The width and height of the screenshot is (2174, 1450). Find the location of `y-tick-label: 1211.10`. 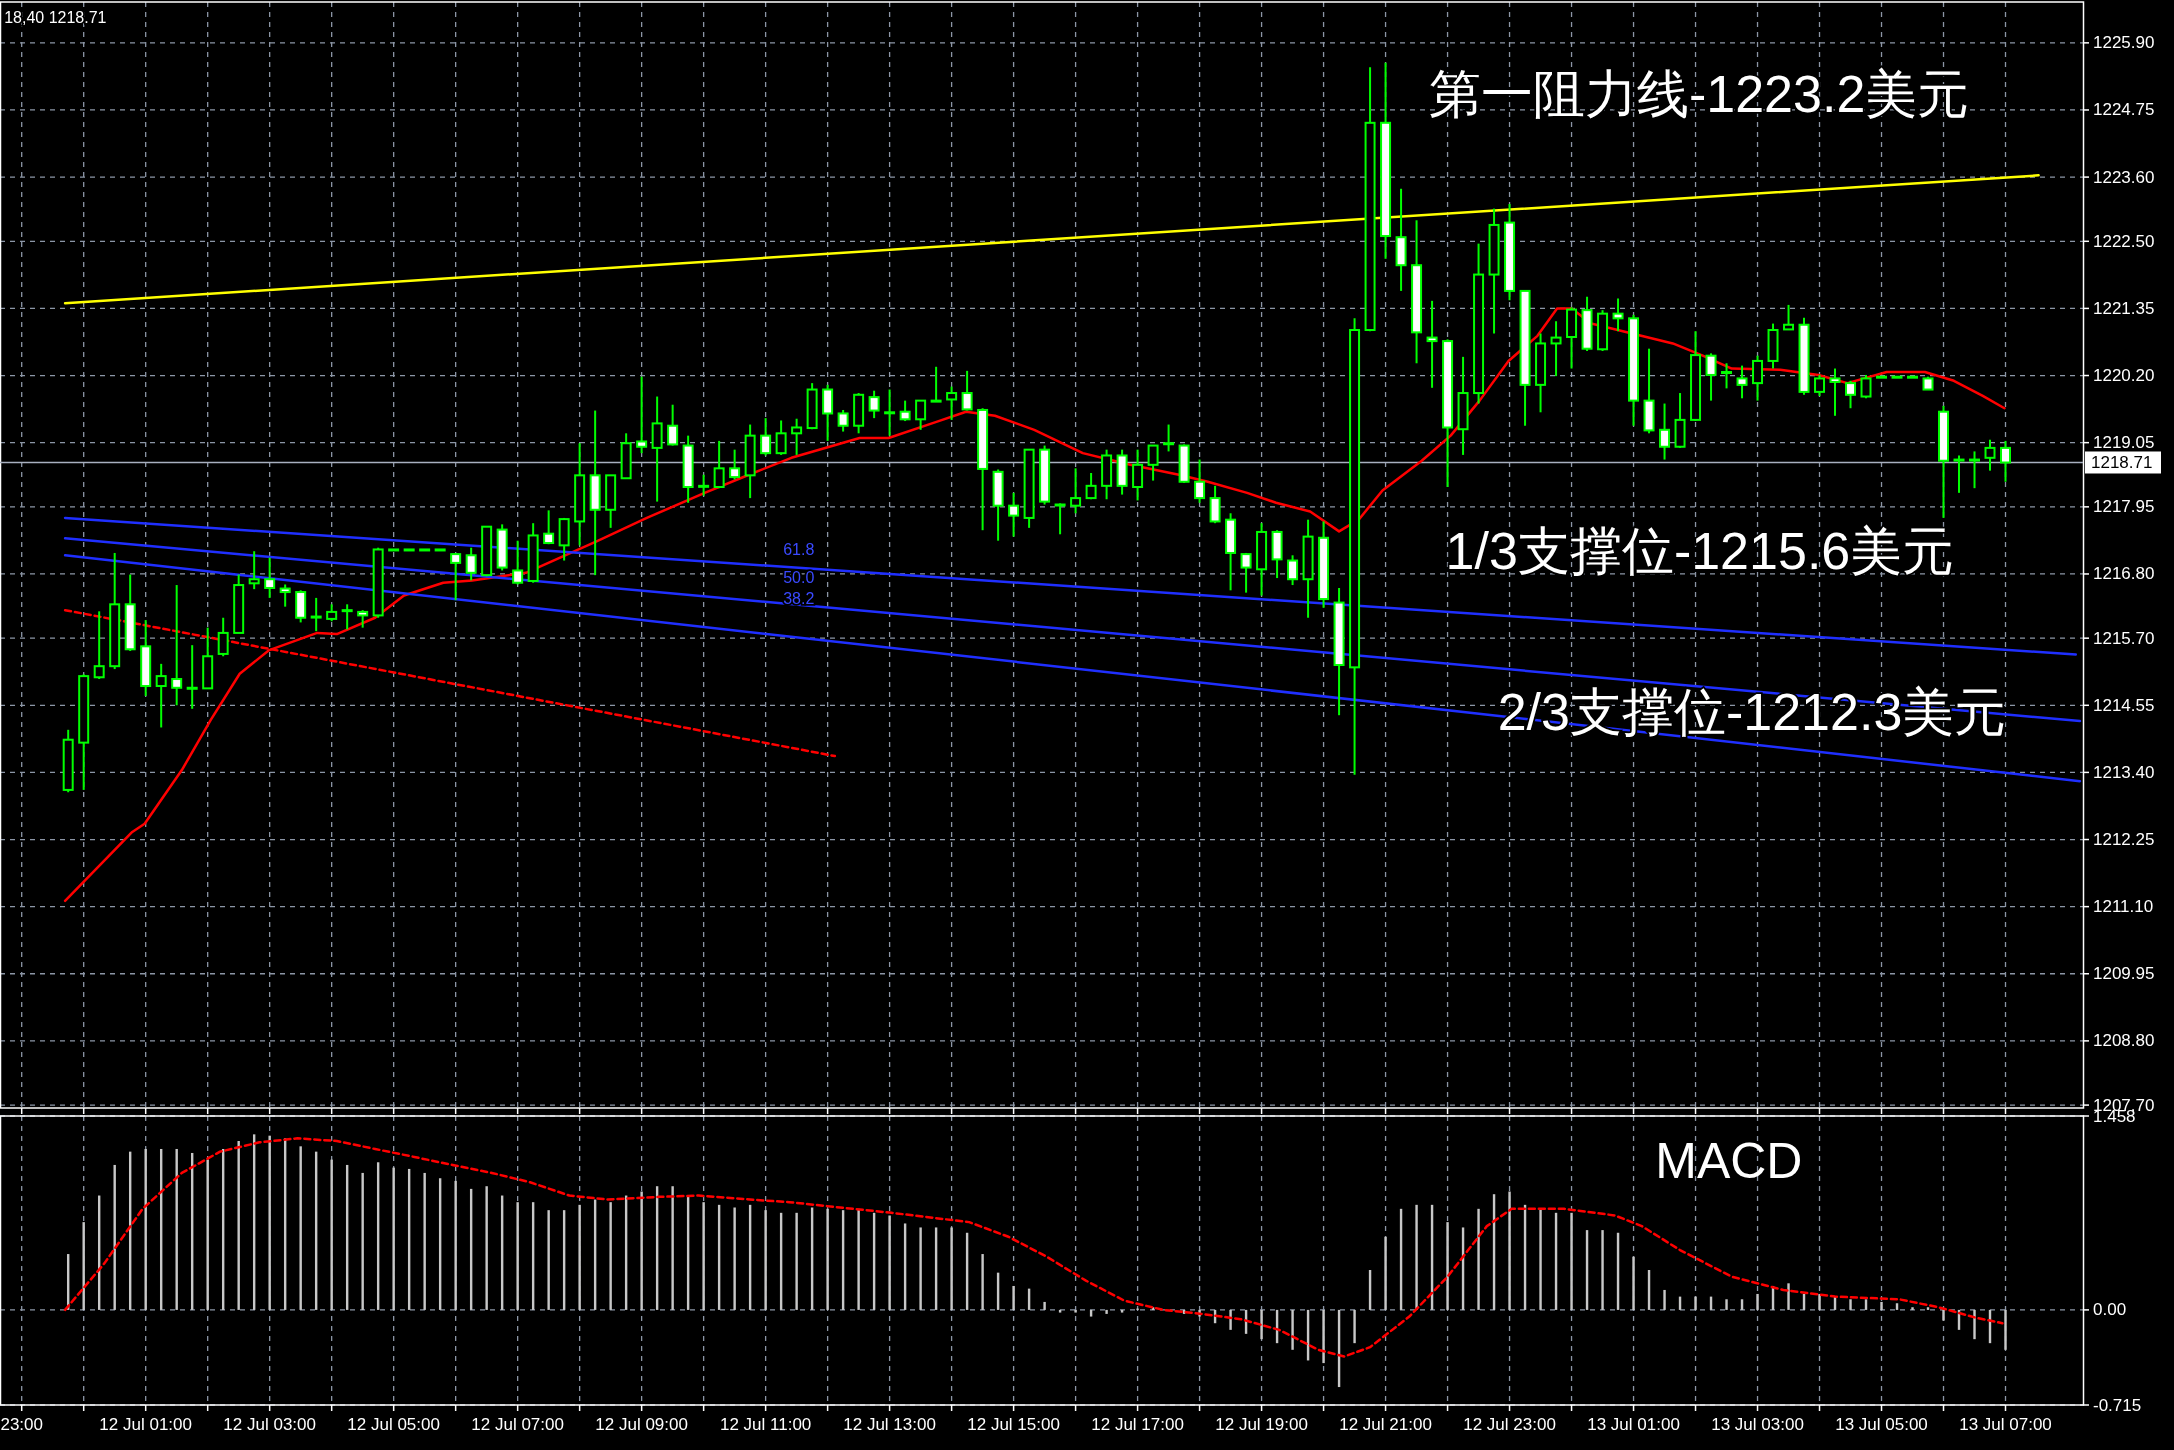

y-tick-label: 1211.10 is located at coordinates (2123, 907).